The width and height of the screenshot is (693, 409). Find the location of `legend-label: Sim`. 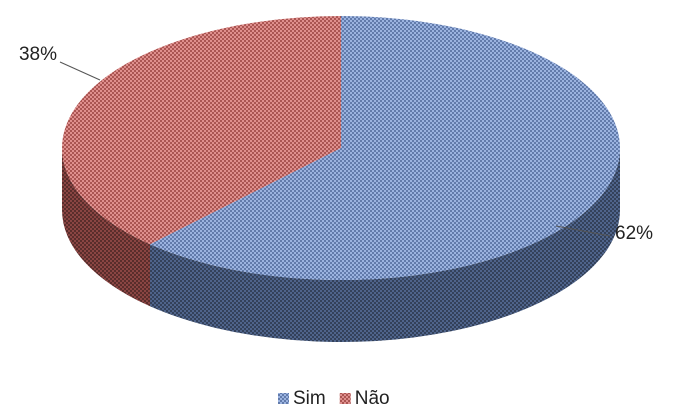

legend-label: Sim is located at coordinates (309, 398).